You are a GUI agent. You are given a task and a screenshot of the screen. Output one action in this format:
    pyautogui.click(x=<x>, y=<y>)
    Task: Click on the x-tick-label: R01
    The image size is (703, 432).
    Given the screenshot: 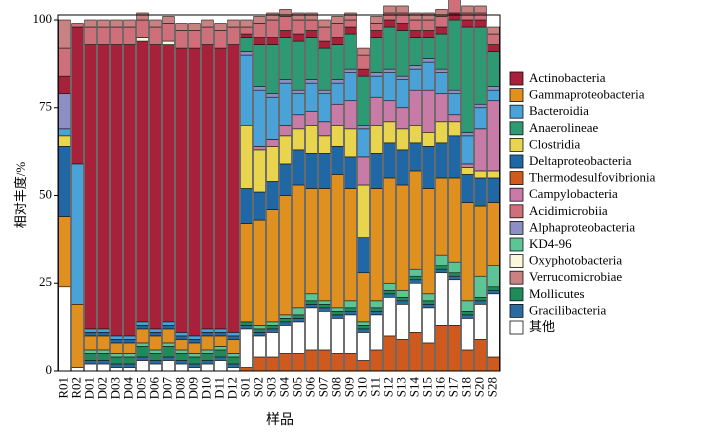 What is the action you would take?
    pyautogui.click(x=62, y=388)
    